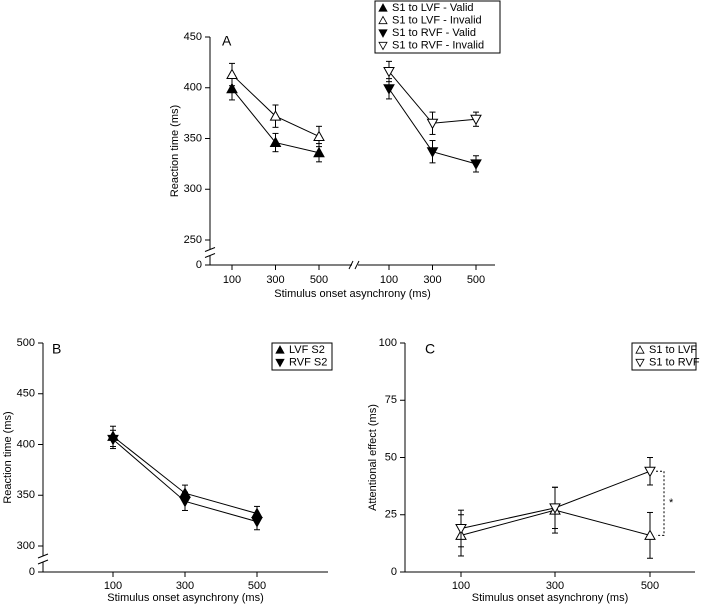  What do you see at coordinates (26, 343) in the screenshot?
I see `y-tick-label: 500` at bounding box center [26, 343].